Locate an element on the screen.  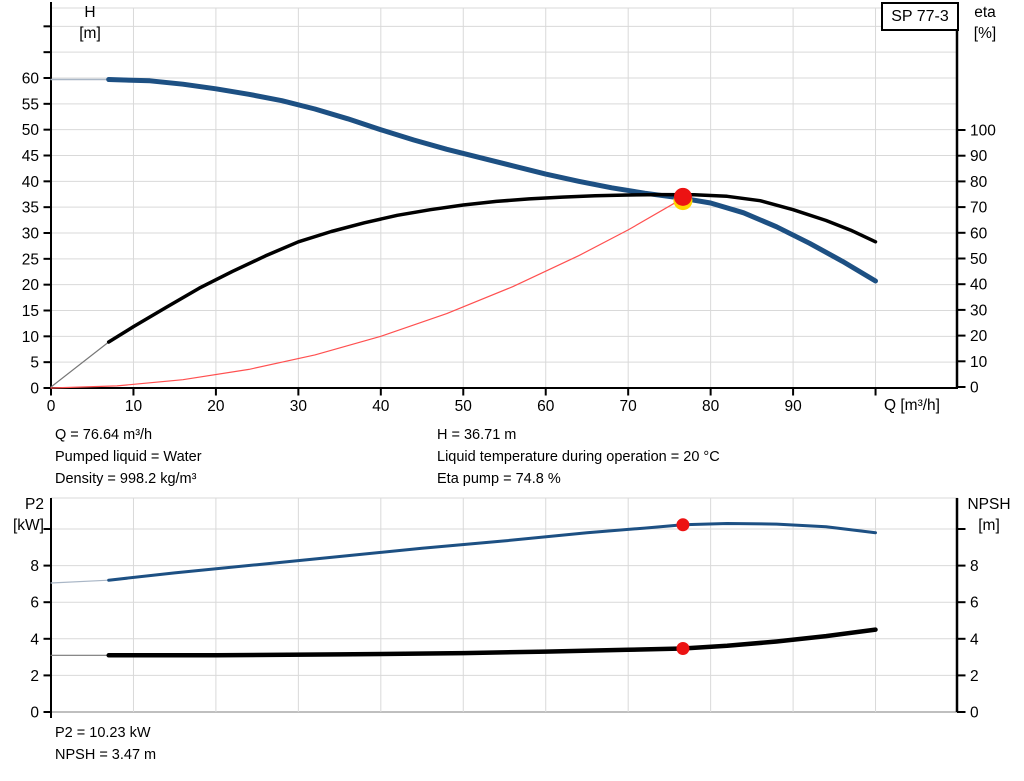
eta-tick-label: 20 is located at coordinates (979, 336).